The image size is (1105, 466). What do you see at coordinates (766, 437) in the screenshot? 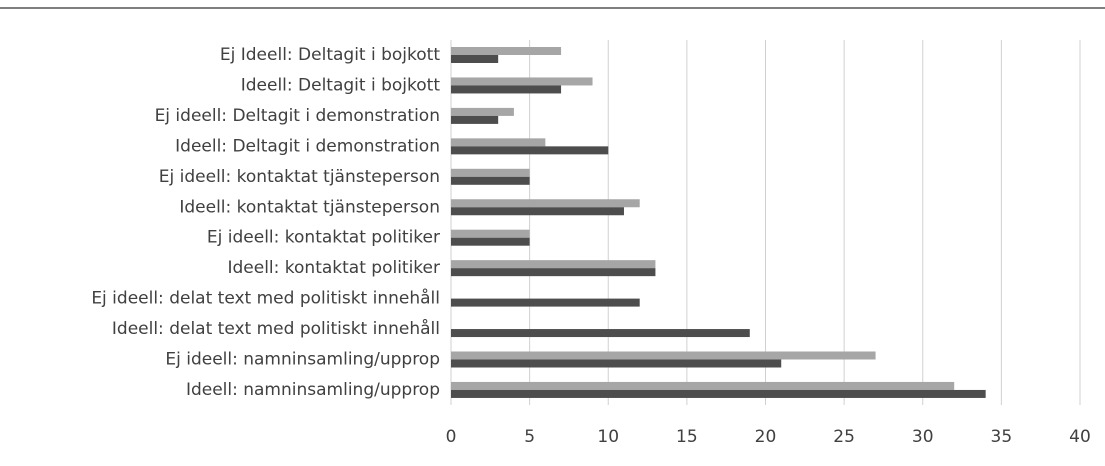
I see `x-tick-label: 20` at bounding box center [766, 437].